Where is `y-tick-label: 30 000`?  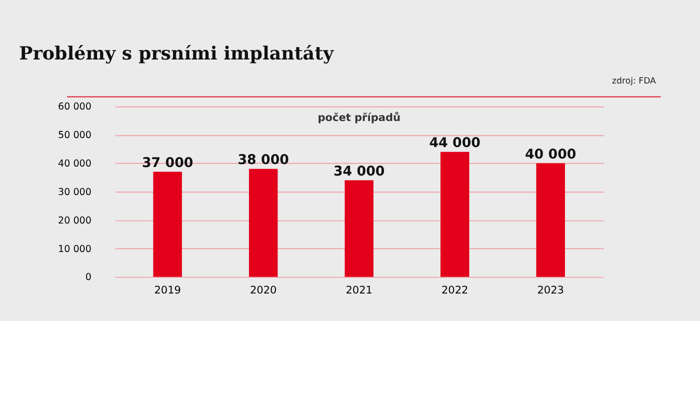
y-tick-label: 30 000 is located at coordinates (75, 192).